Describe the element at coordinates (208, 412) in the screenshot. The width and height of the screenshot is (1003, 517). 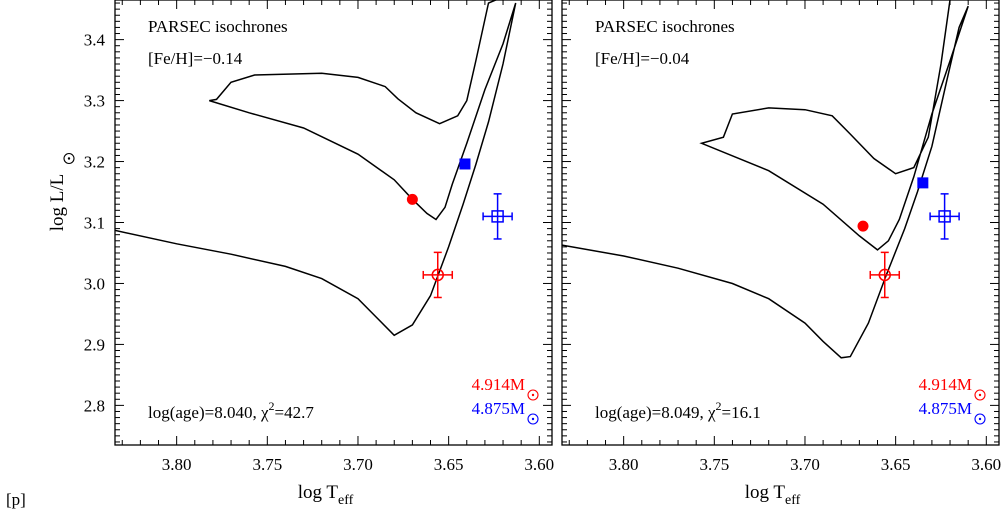
I see `age-text: log(age)=8.040, χ` at that location.